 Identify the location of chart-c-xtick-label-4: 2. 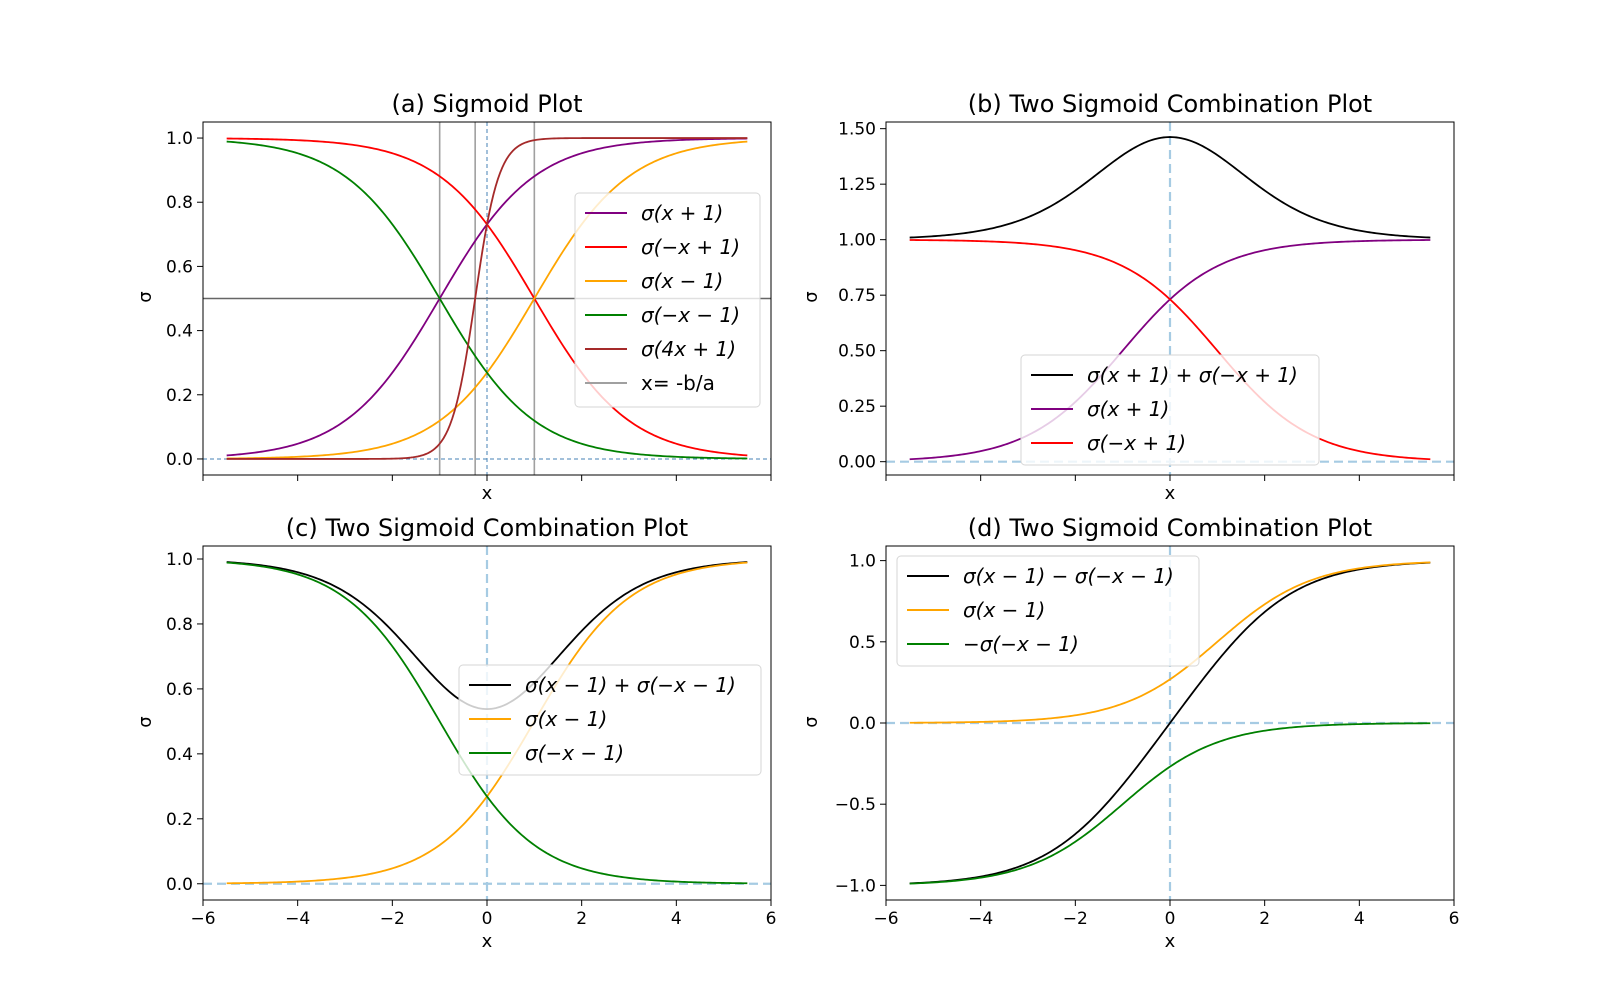
(581, 919).